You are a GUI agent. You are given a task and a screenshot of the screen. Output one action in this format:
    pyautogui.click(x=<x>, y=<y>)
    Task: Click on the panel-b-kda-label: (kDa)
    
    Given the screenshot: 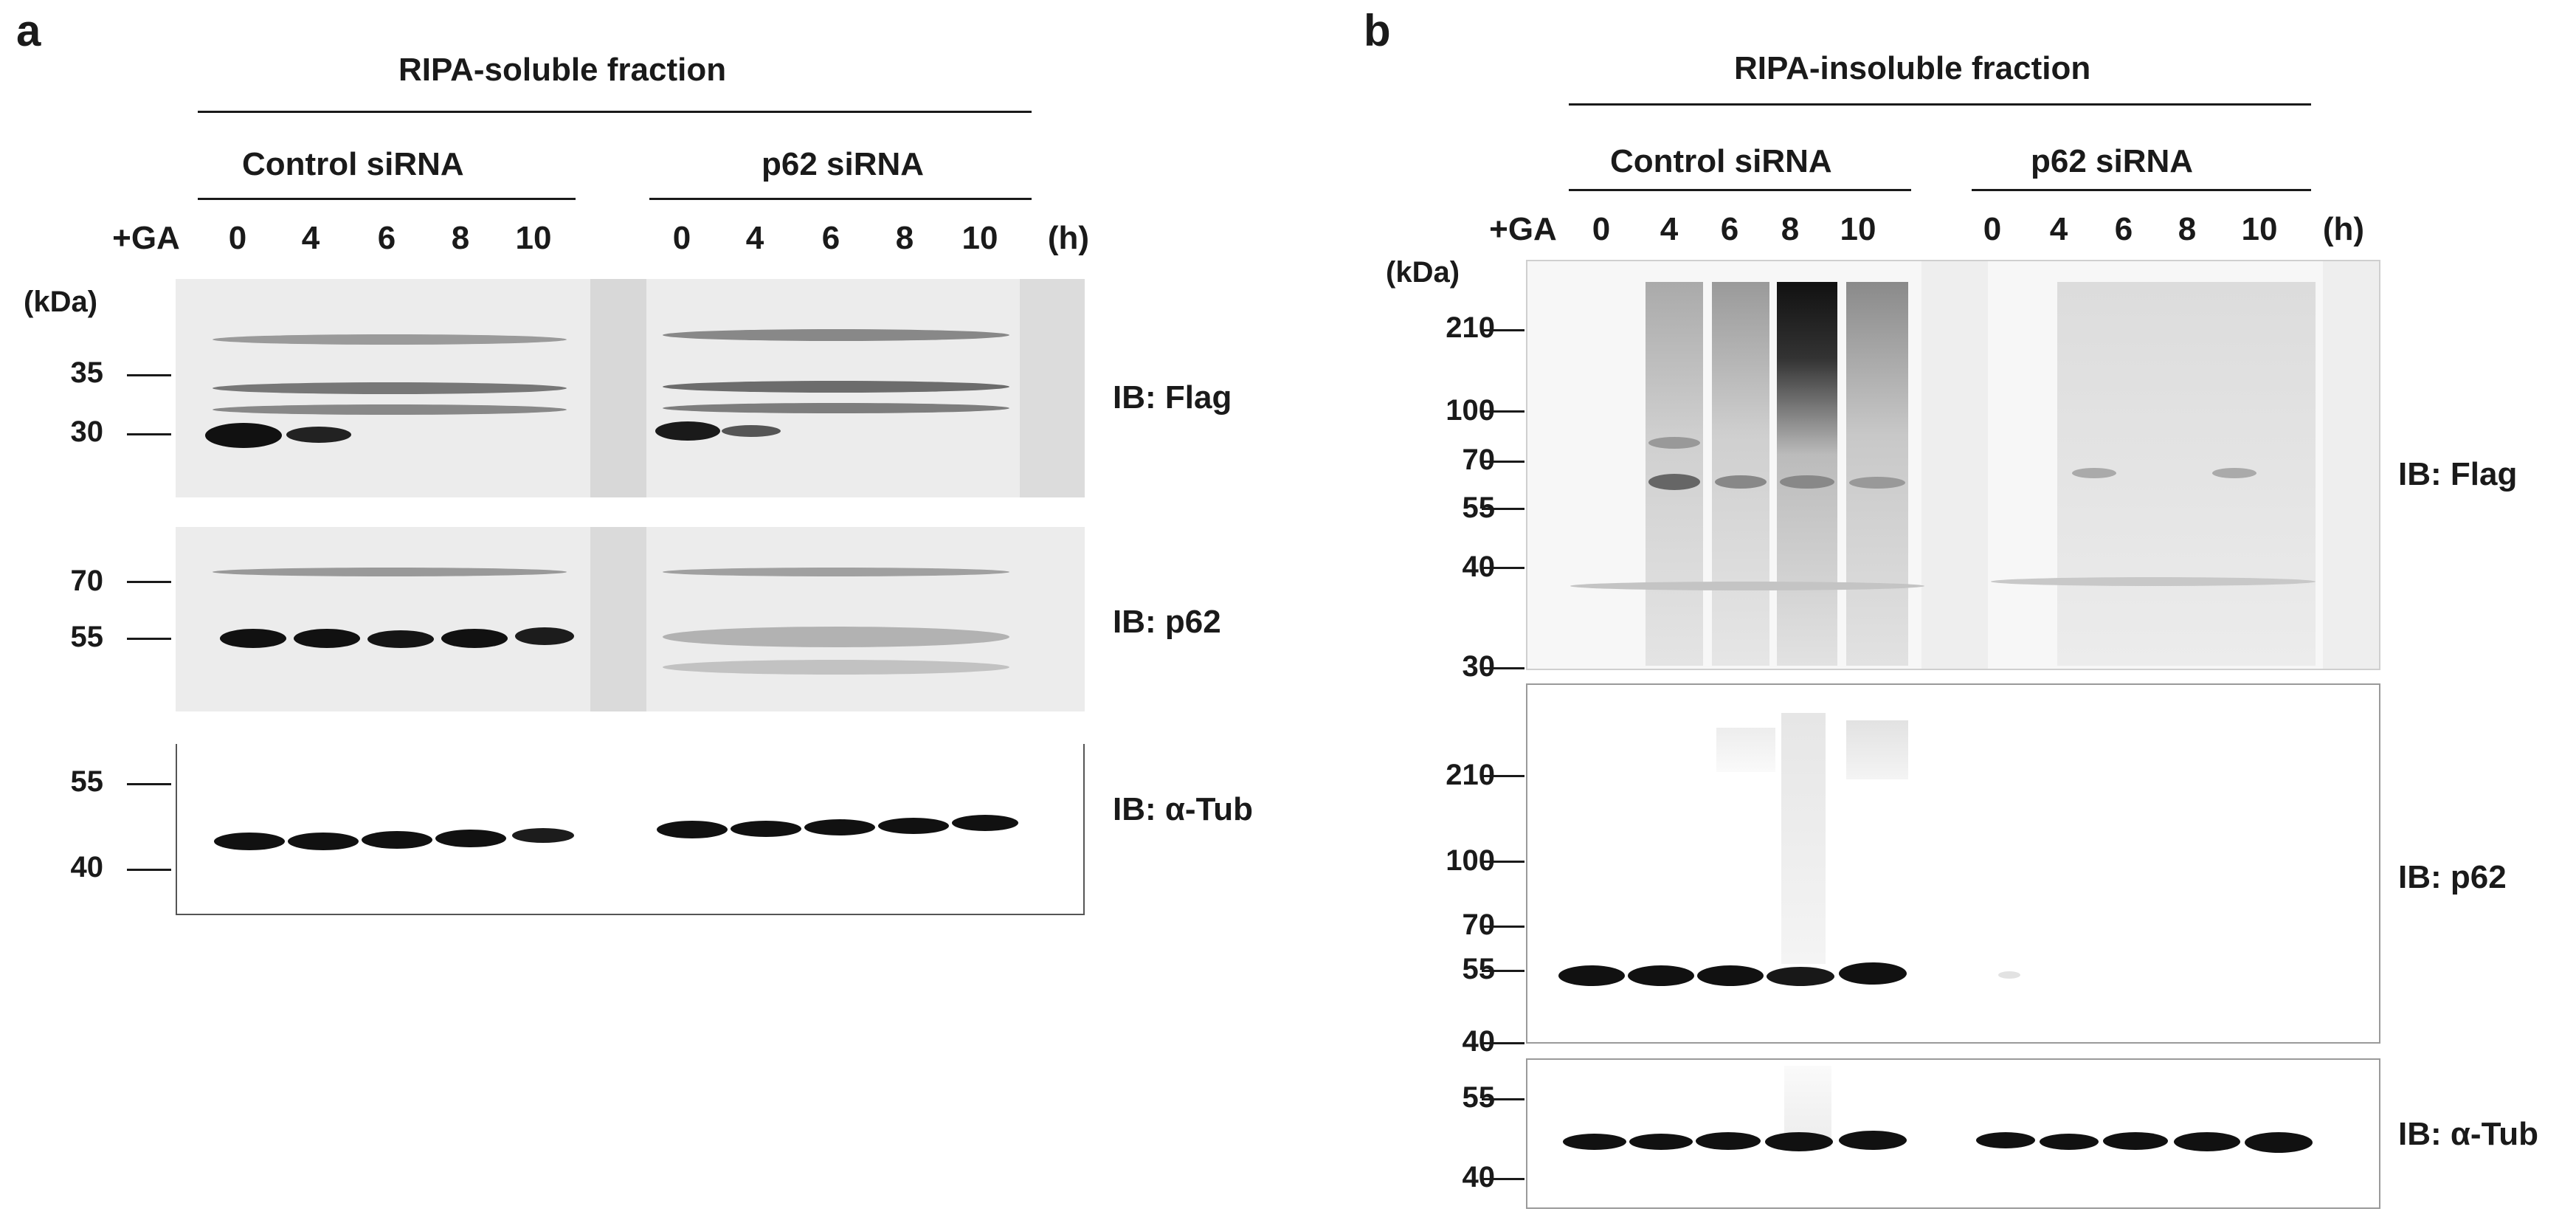 What is the action you would take?
    pyautogui.click(x=1423, y=272)
    